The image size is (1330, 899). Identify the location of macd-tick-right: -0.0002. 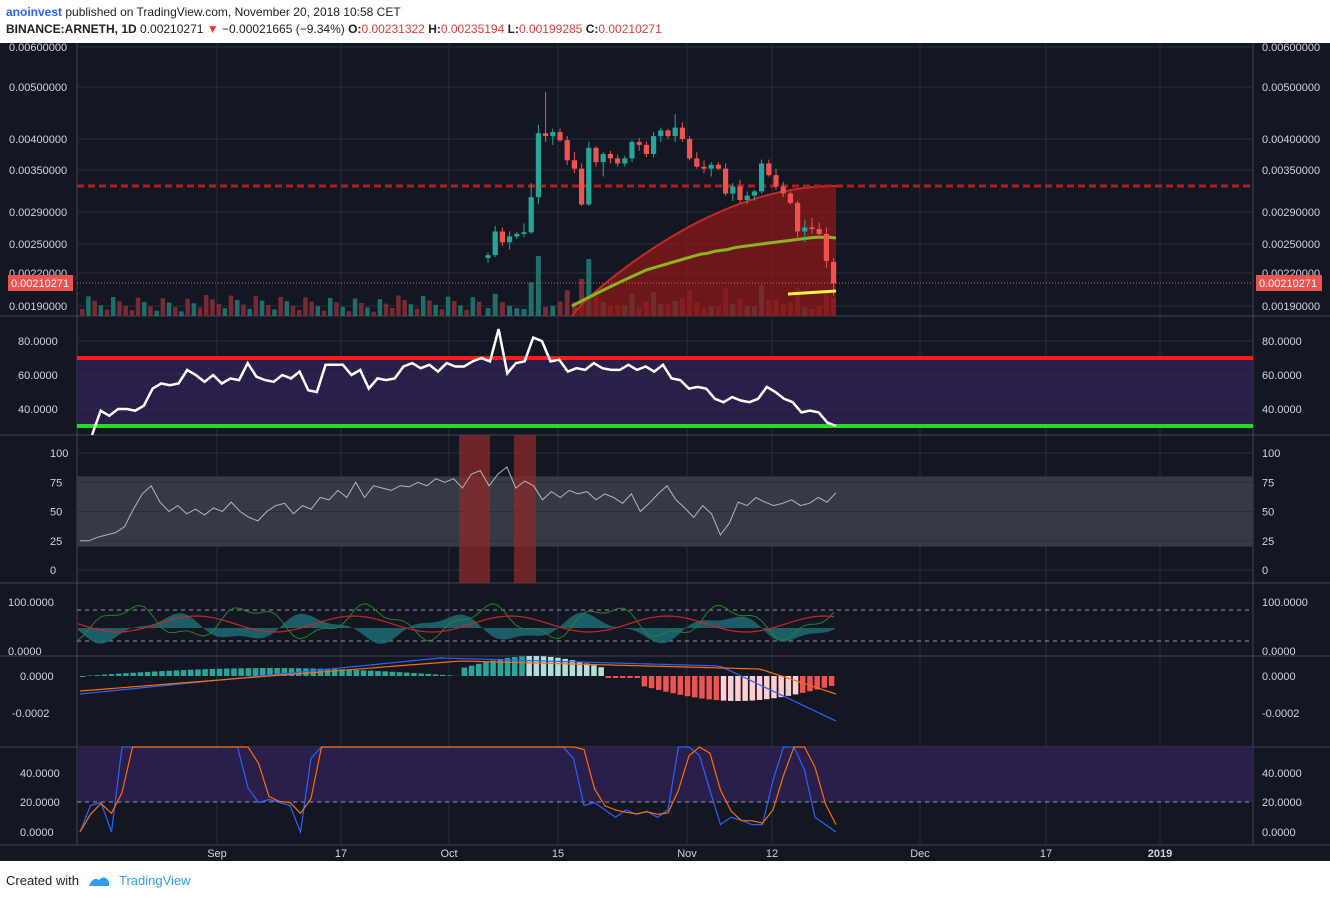
(1280, 714).